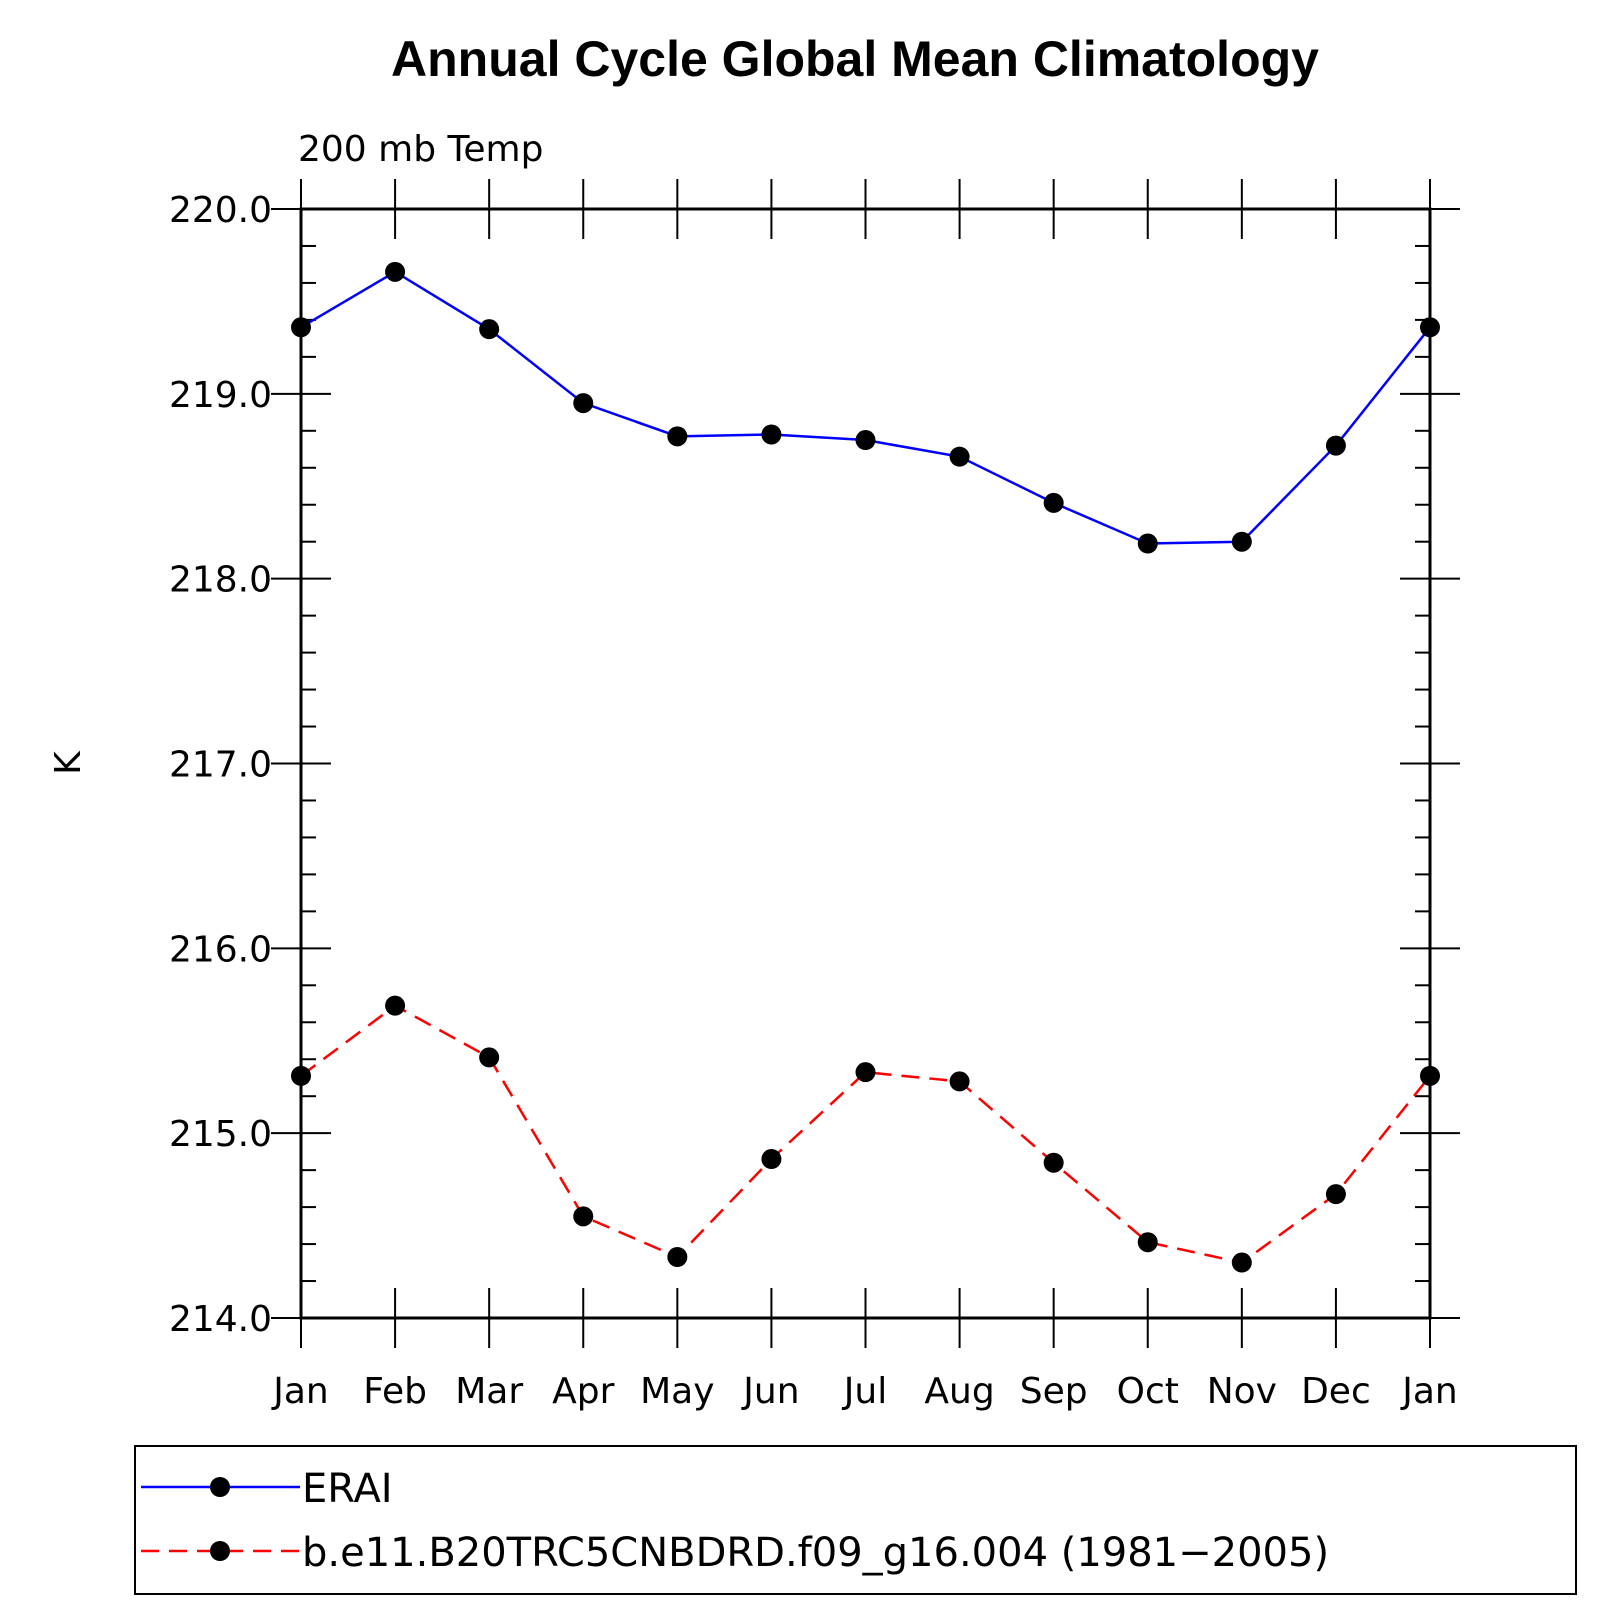 This screenshot has height=1613, width=1613. I want to click on y-axis-label: K, so click(68, 762).